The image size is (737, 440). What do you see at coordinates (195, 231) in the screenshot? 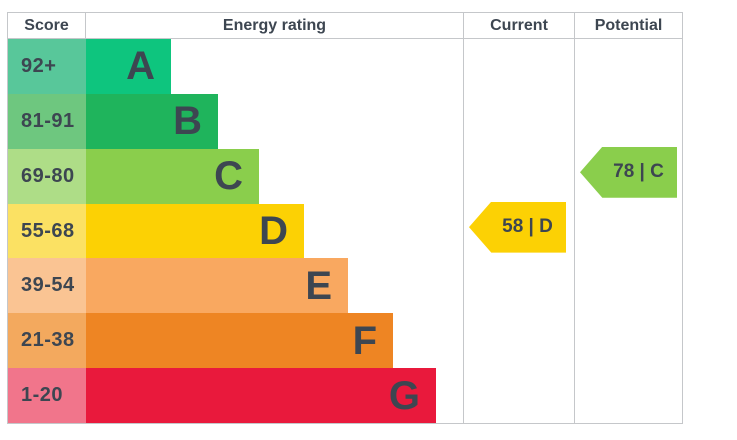
I see `band-bar-d: D` at bounding box center [195, 231].